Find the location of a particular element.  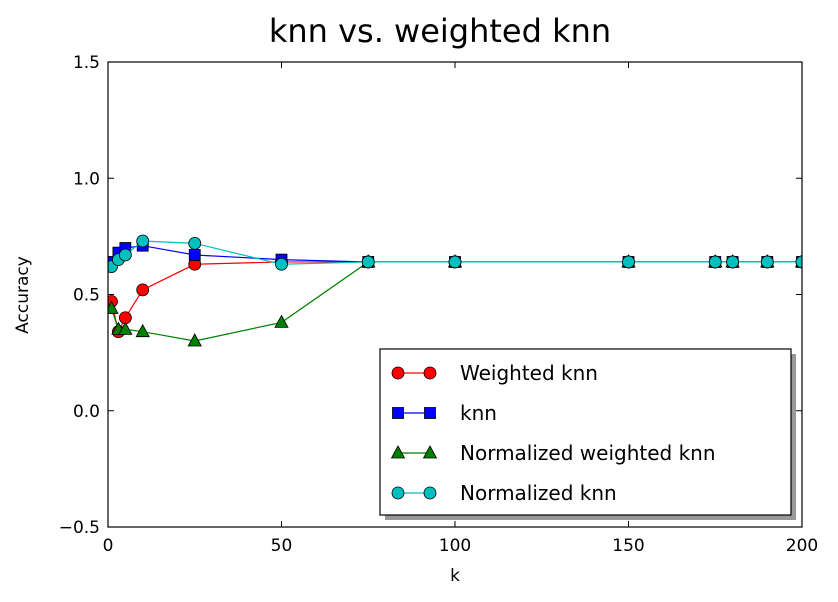

y-tick-label: −0.5 is located at coordinates (79, 528).